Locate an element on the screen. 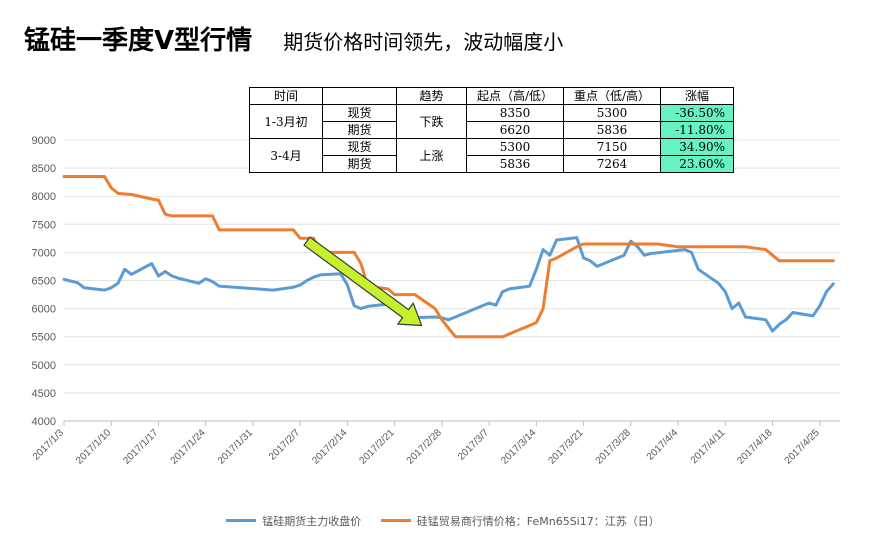 The height and width of the screenshot is (540, 886). y-tick-label: 5000 is located at coordinates (44, 366).